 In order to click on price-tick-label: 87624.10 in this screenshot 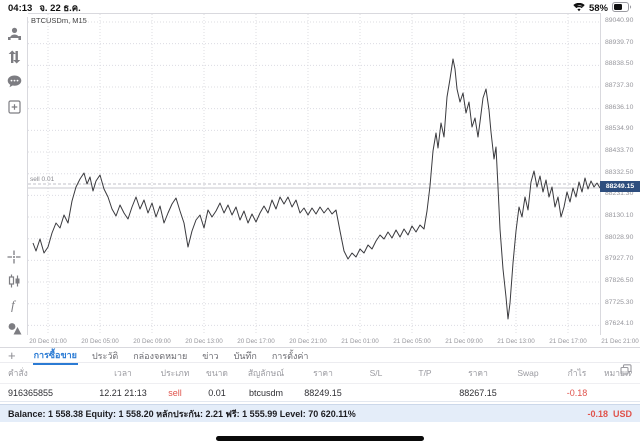, I will do `click(619, 324)`.